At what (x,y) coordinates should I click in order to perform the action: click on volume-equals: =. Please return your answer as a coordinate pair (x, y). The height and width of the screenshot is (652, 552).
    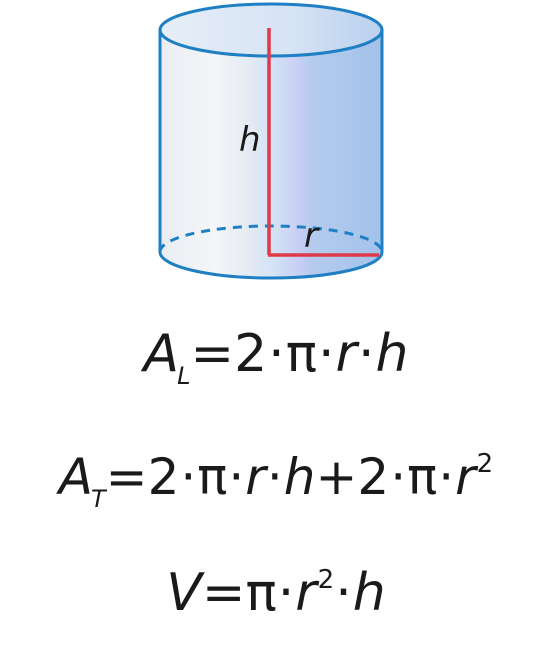
    Looking at the image, I should click on (223, 593).